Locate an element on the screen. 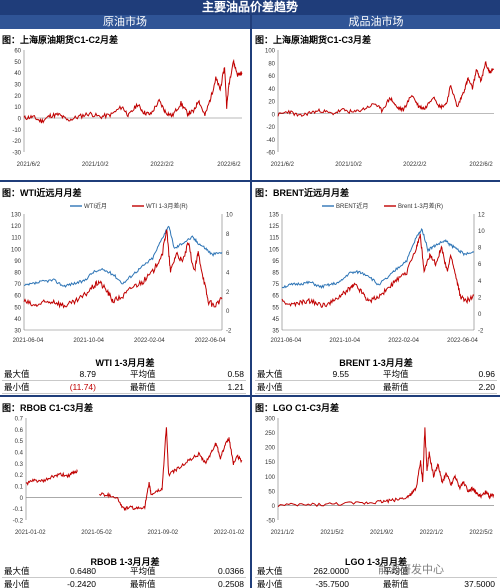 This screenshot has width=500, height=588. x-tick-label: 2021-05-02 is located at coordinates (96, 533).